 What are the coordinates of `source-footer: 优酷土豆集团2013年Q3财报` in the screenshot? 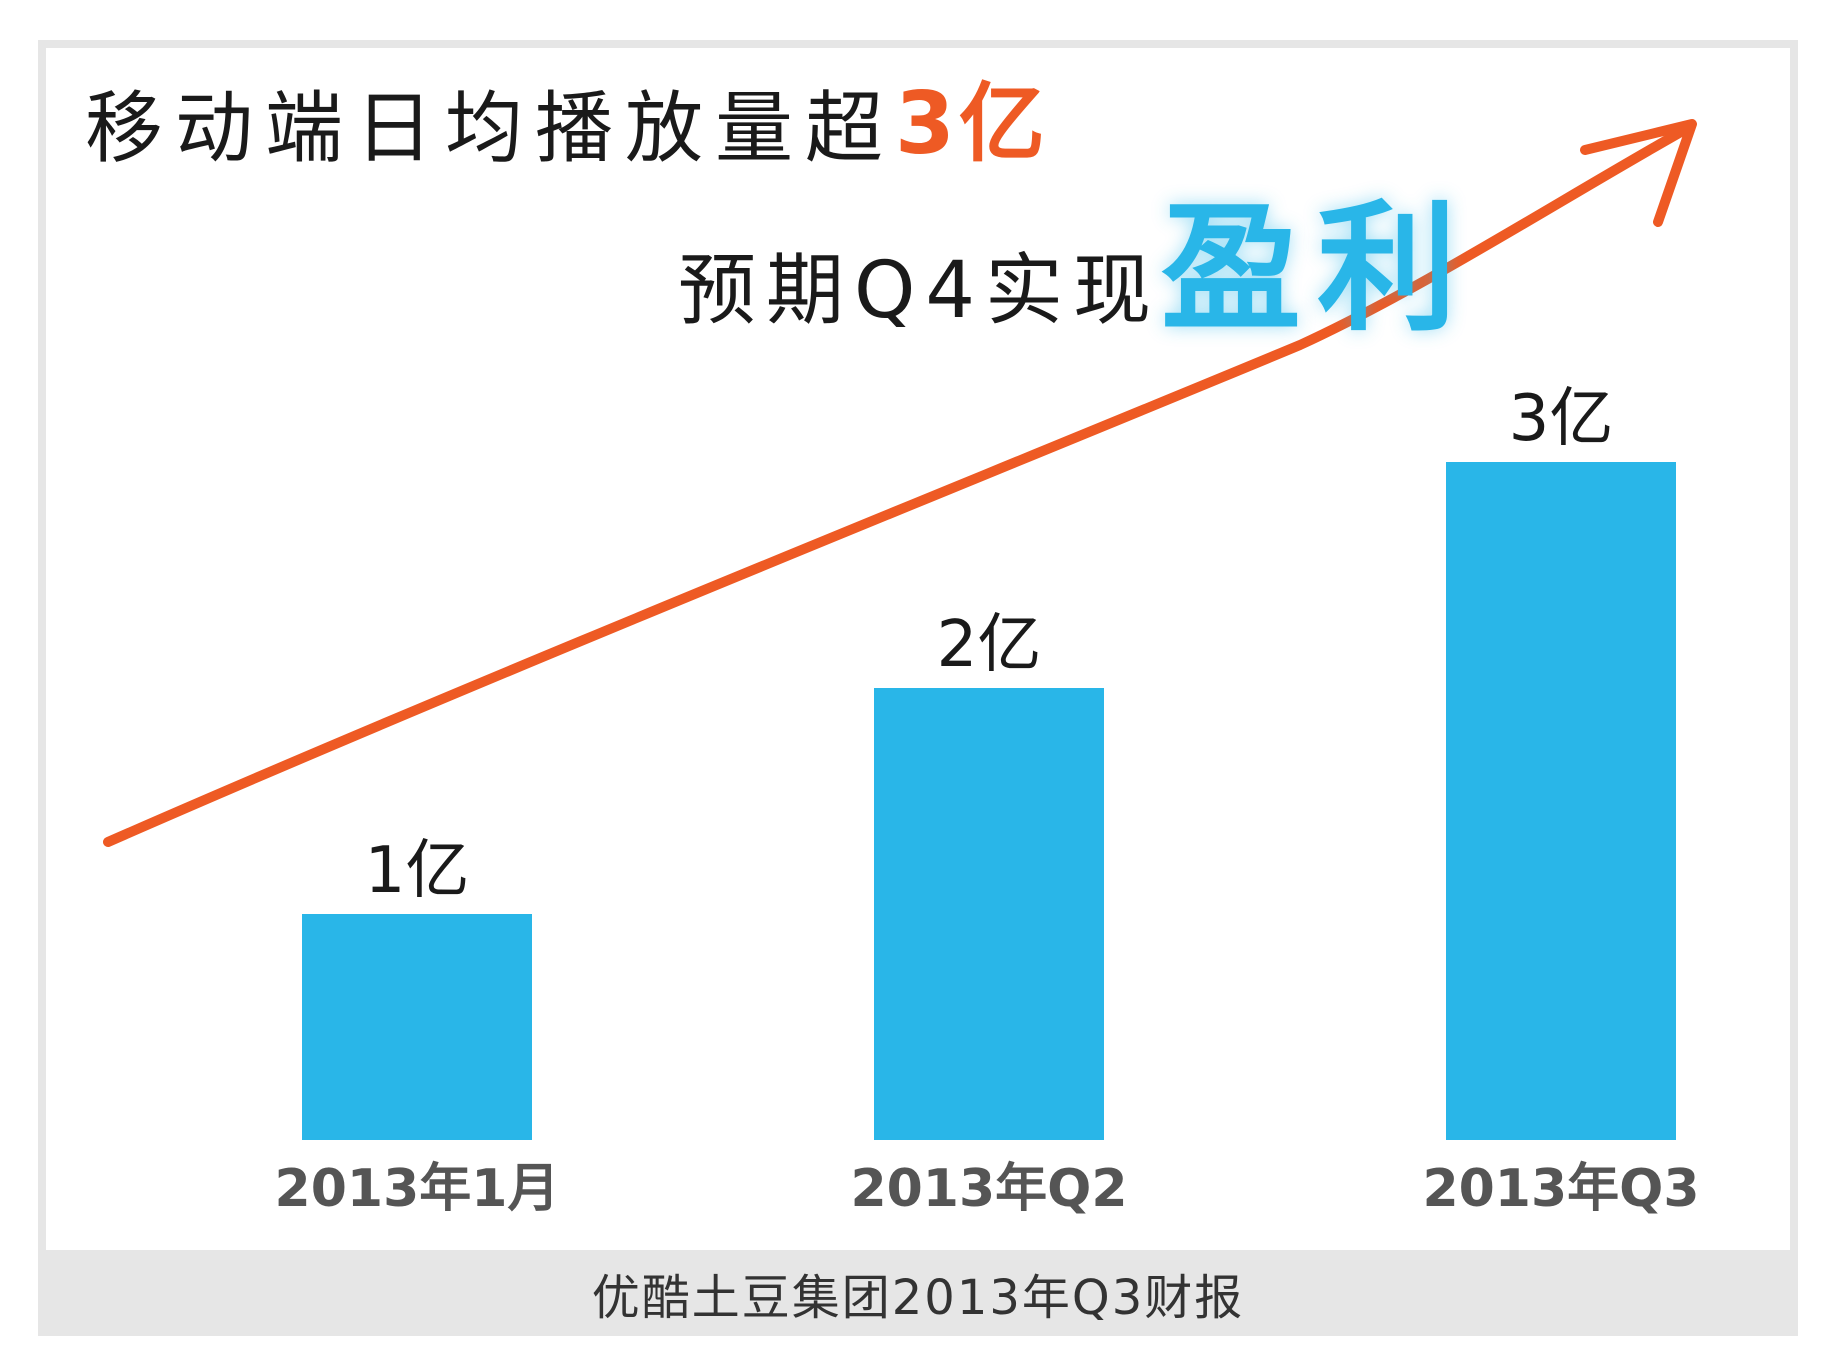 It's located at (918, 1293).